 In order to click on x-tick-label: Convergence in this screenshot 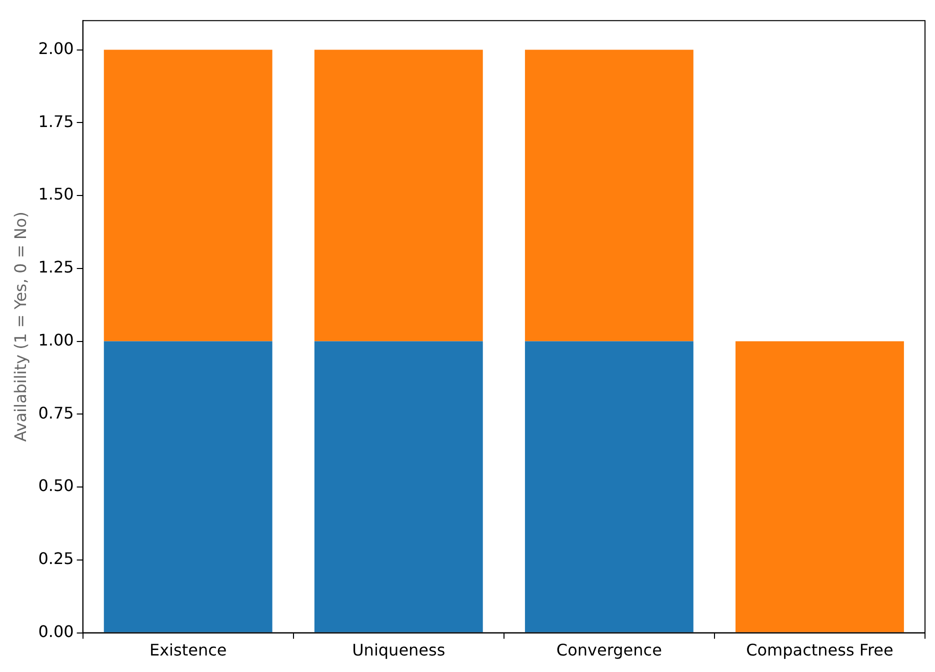, I will do `click(609, 650)`.